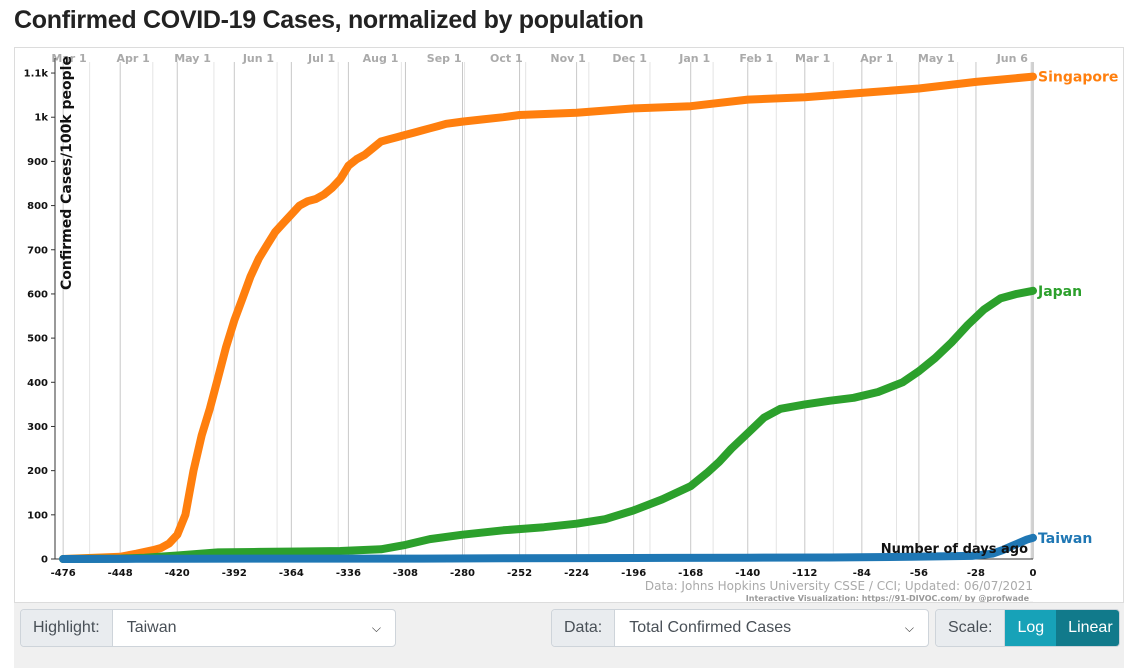  What do you see at coordinates (519, 573) in the screenshot?
I see `x-tick-label: -252` at bounding box center [519, 573].